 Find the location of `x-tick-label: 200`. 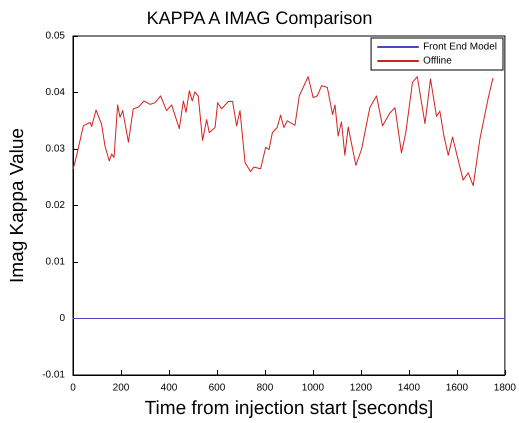

x-tick-label: 200 is located at coordinates (121, 388).